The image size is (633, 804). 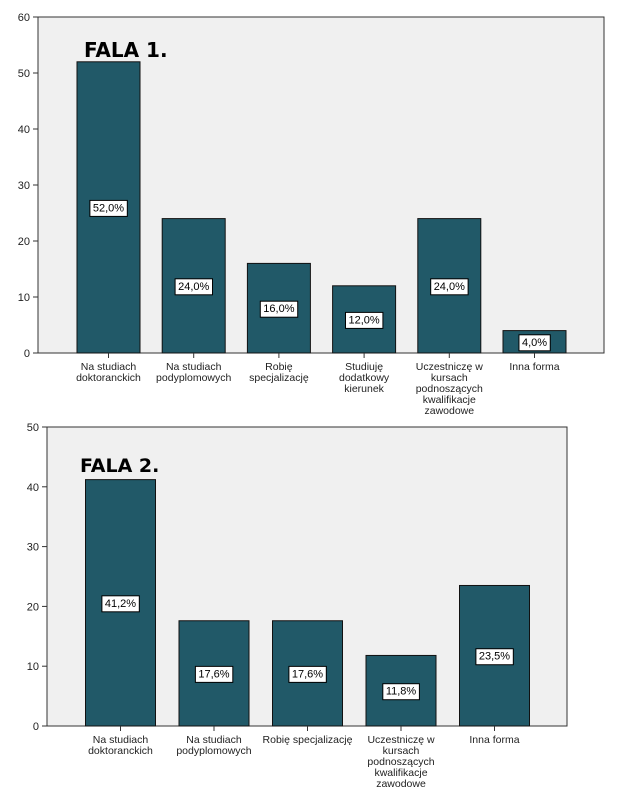 I want to click on x-tick-label-line: Studiuję, so click(x=364, y=367).